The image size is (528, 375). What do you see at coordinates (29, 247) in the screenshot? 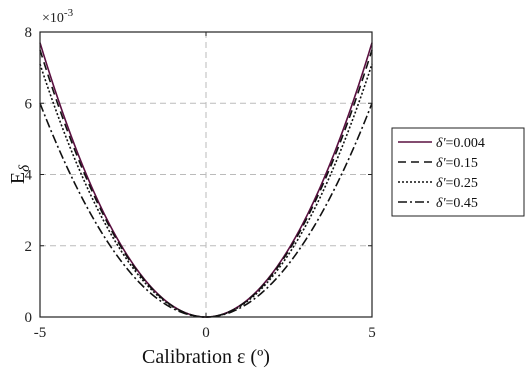
I see `y-tick-label: 2` at bounding box center [29, 247].